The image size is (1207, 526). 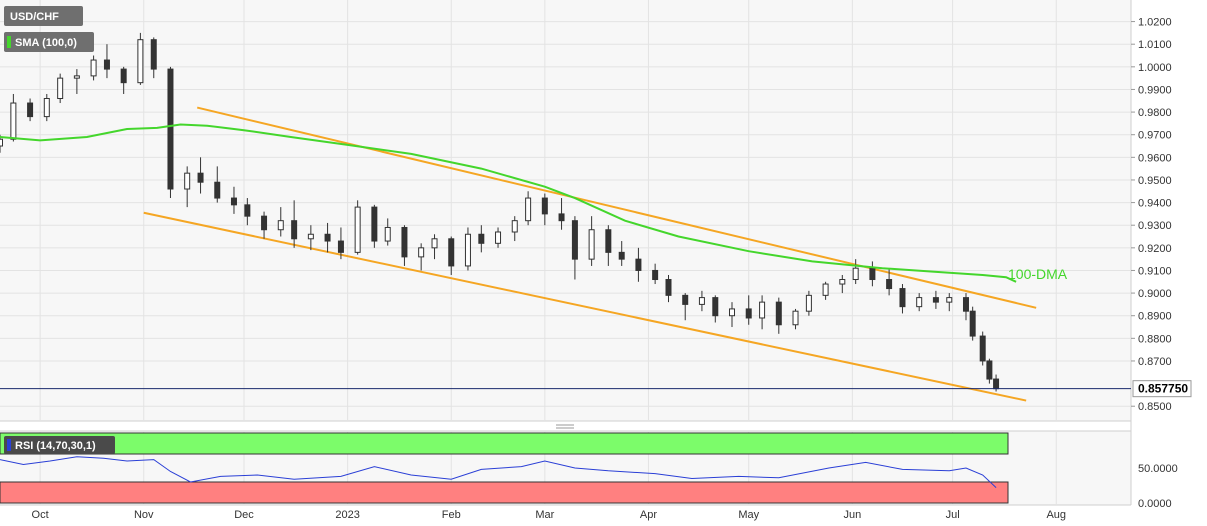 I want to click on current-price-label: 0.857750, so click(x=1163, y=389).